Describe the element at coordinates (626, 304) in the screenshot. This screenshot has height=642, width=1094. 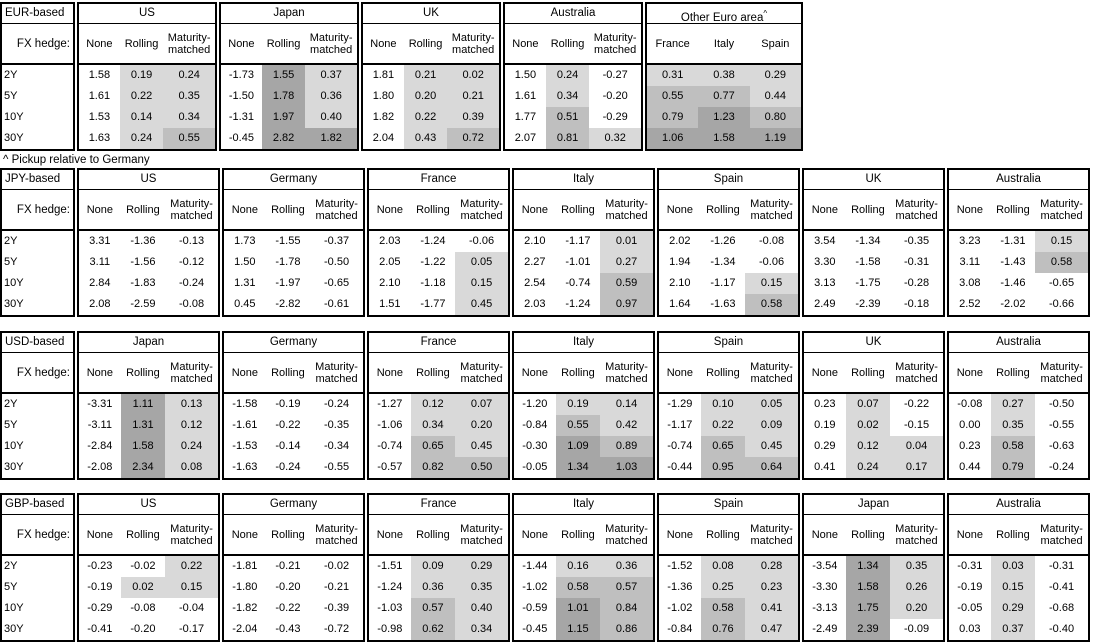
I see `value-cell: 0.97` at that location.